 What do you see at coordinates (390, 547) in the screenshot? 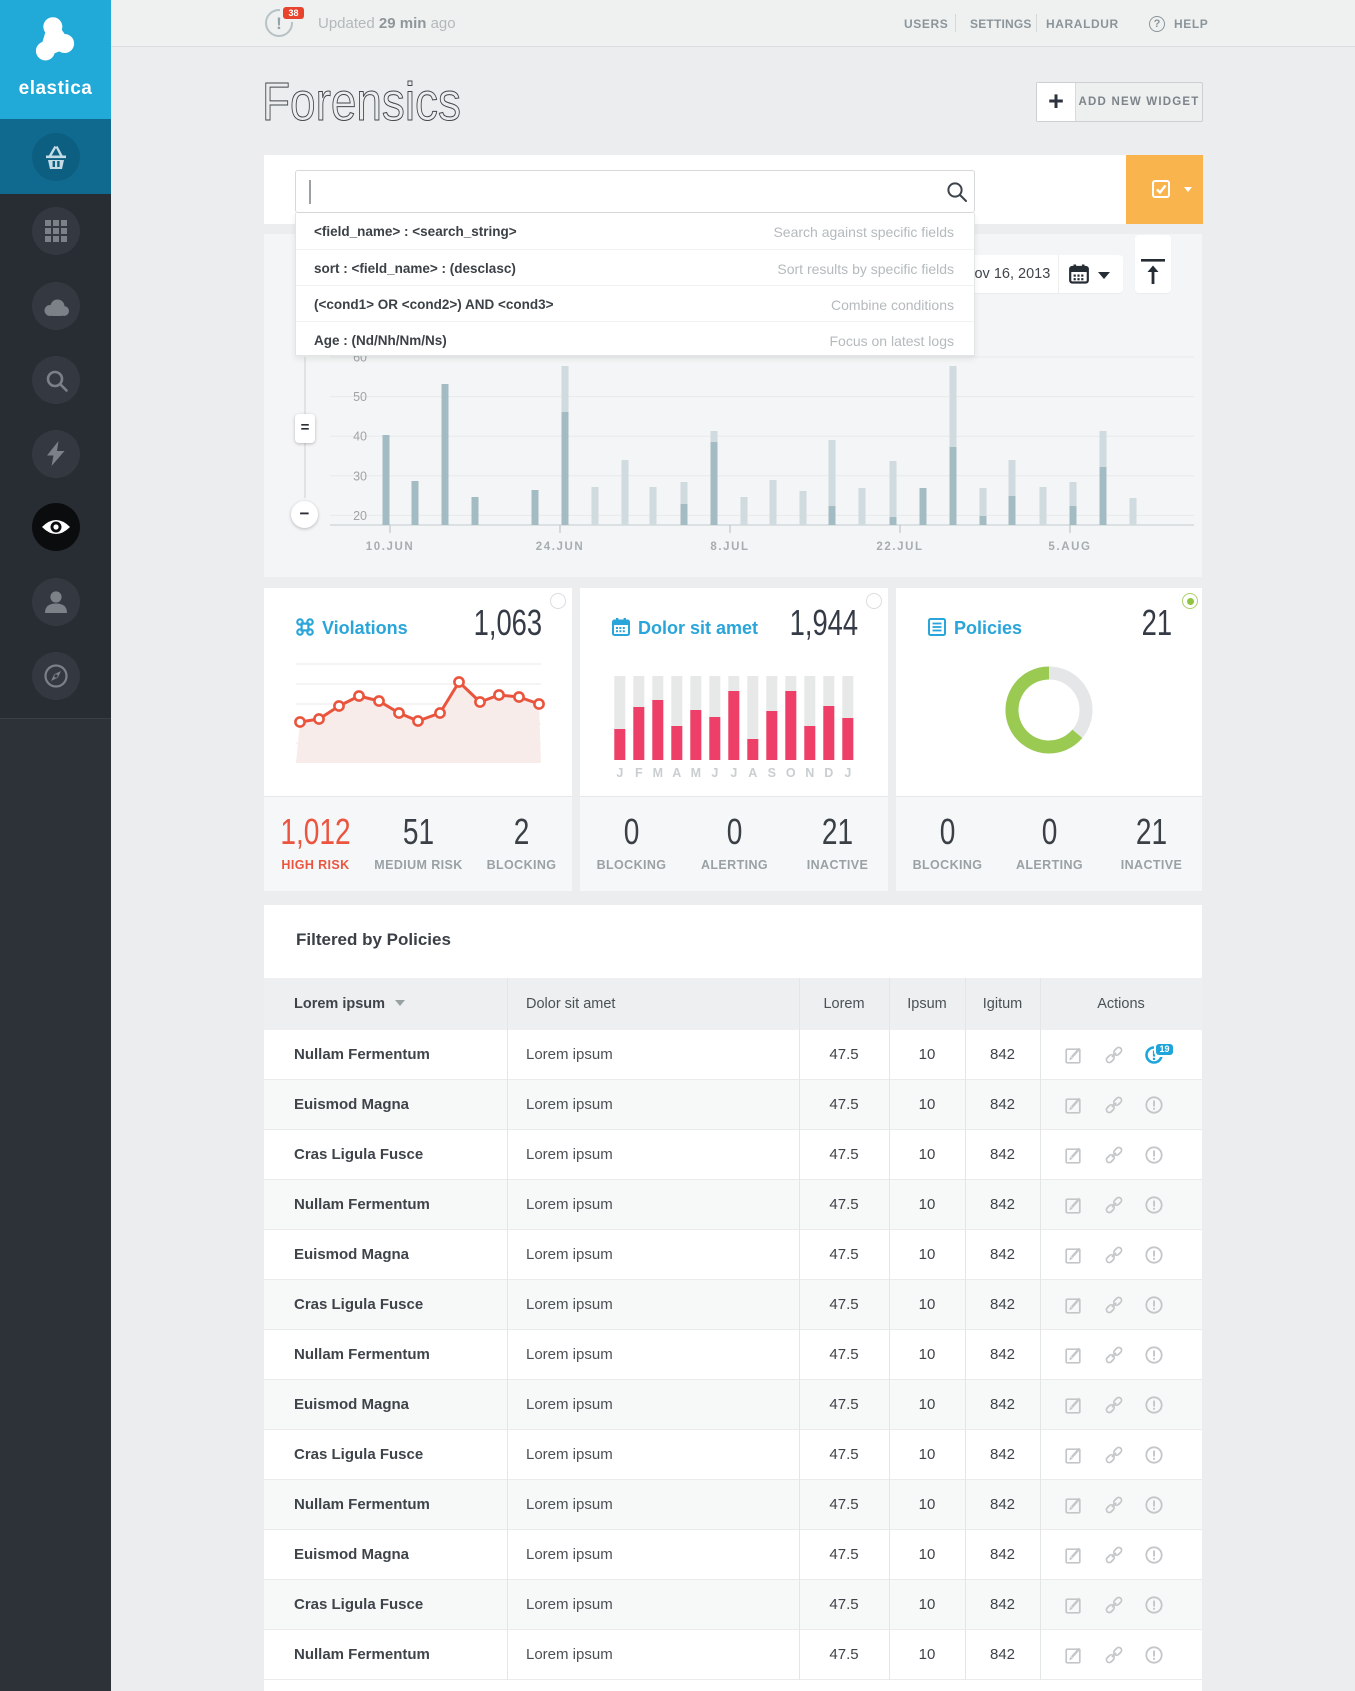
I see `svg-text: 10.JUN` at bounding box center [390, 547].